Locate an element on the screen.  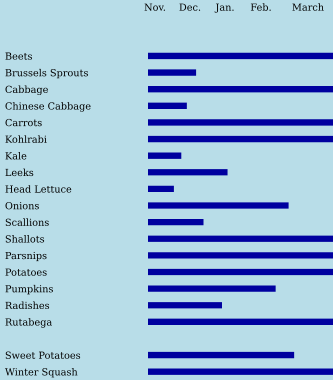
y-tick-label: Carrots is located at coordinates (23, 122).